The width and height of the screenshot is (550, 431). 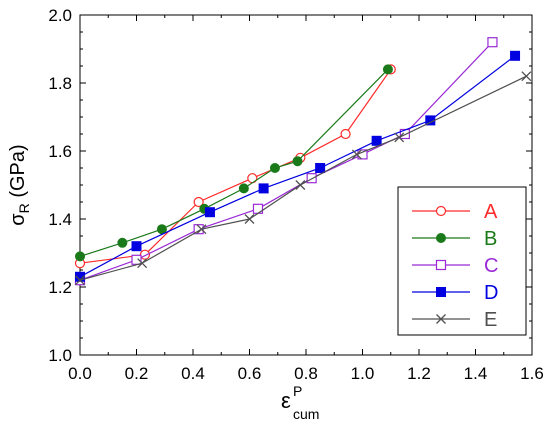 What do you see at coordinates (476, 373) in the screenshot?
I see `x-tick-label: 1.4` at bounding box center [476, 373].